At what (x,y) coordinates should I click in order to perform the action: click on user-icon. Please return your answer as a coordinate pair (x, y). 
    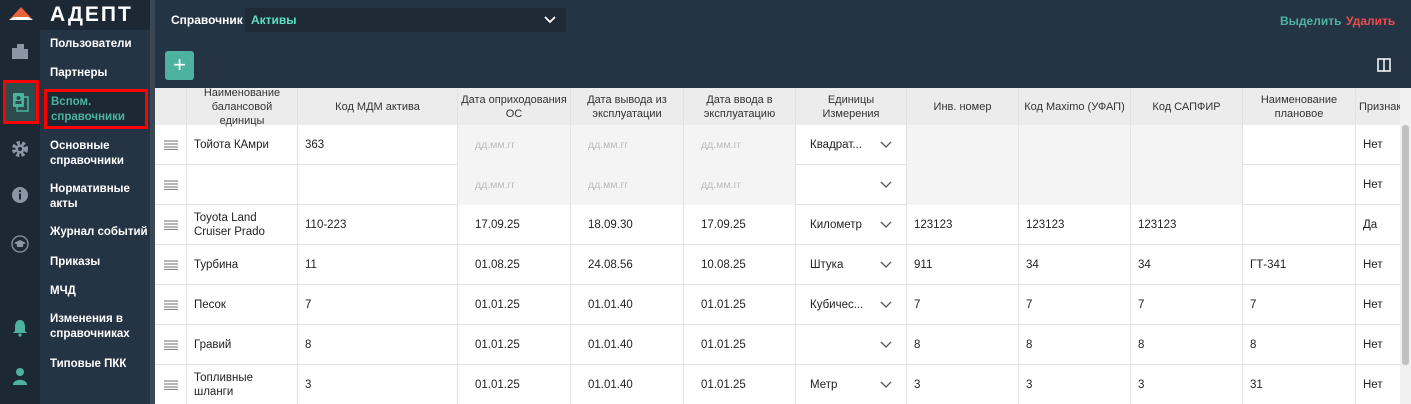
    Looking at the image, I should click on (20, 376).